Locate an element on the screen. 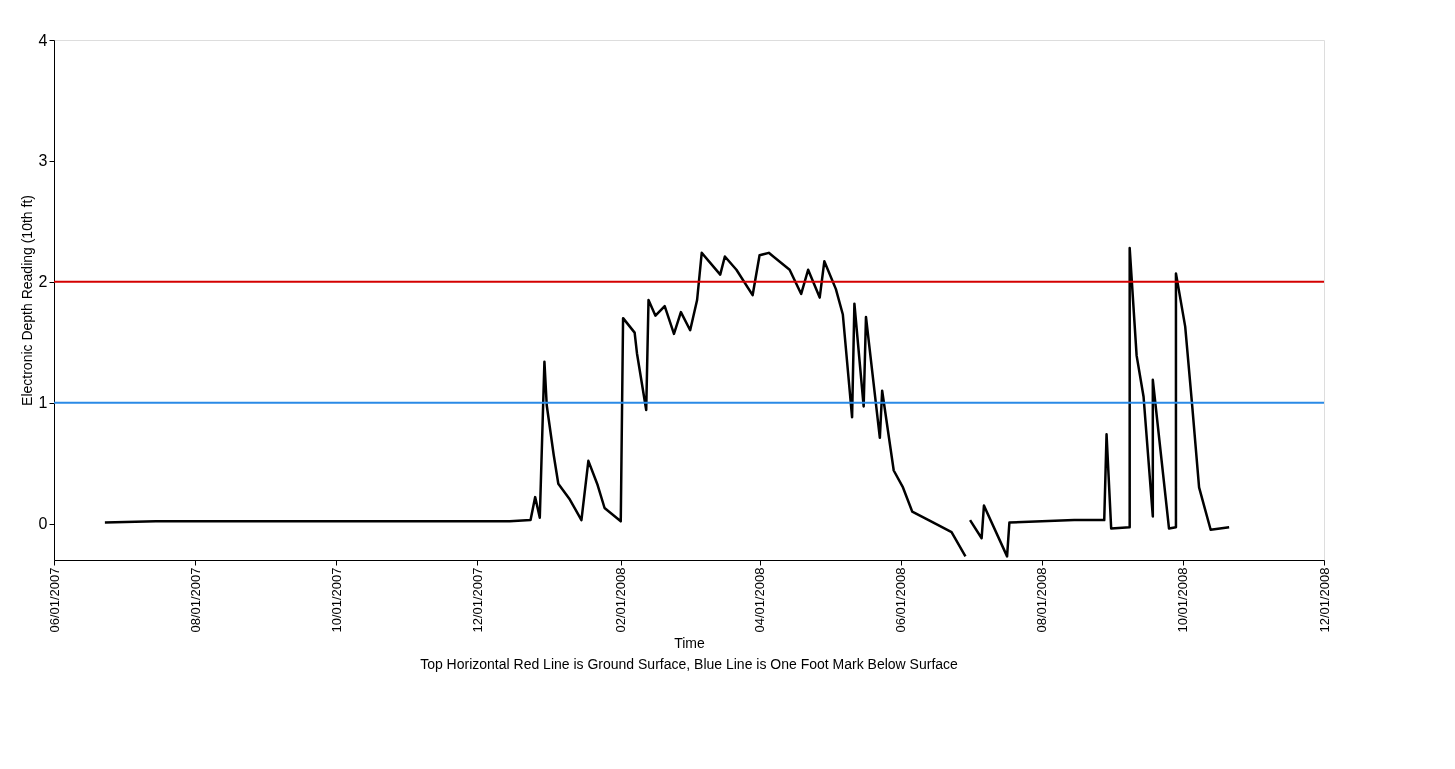 This screenshot has height=769, width=1455. x-tick-label: 10/01/2008 is located at coordinates (1183, 600).